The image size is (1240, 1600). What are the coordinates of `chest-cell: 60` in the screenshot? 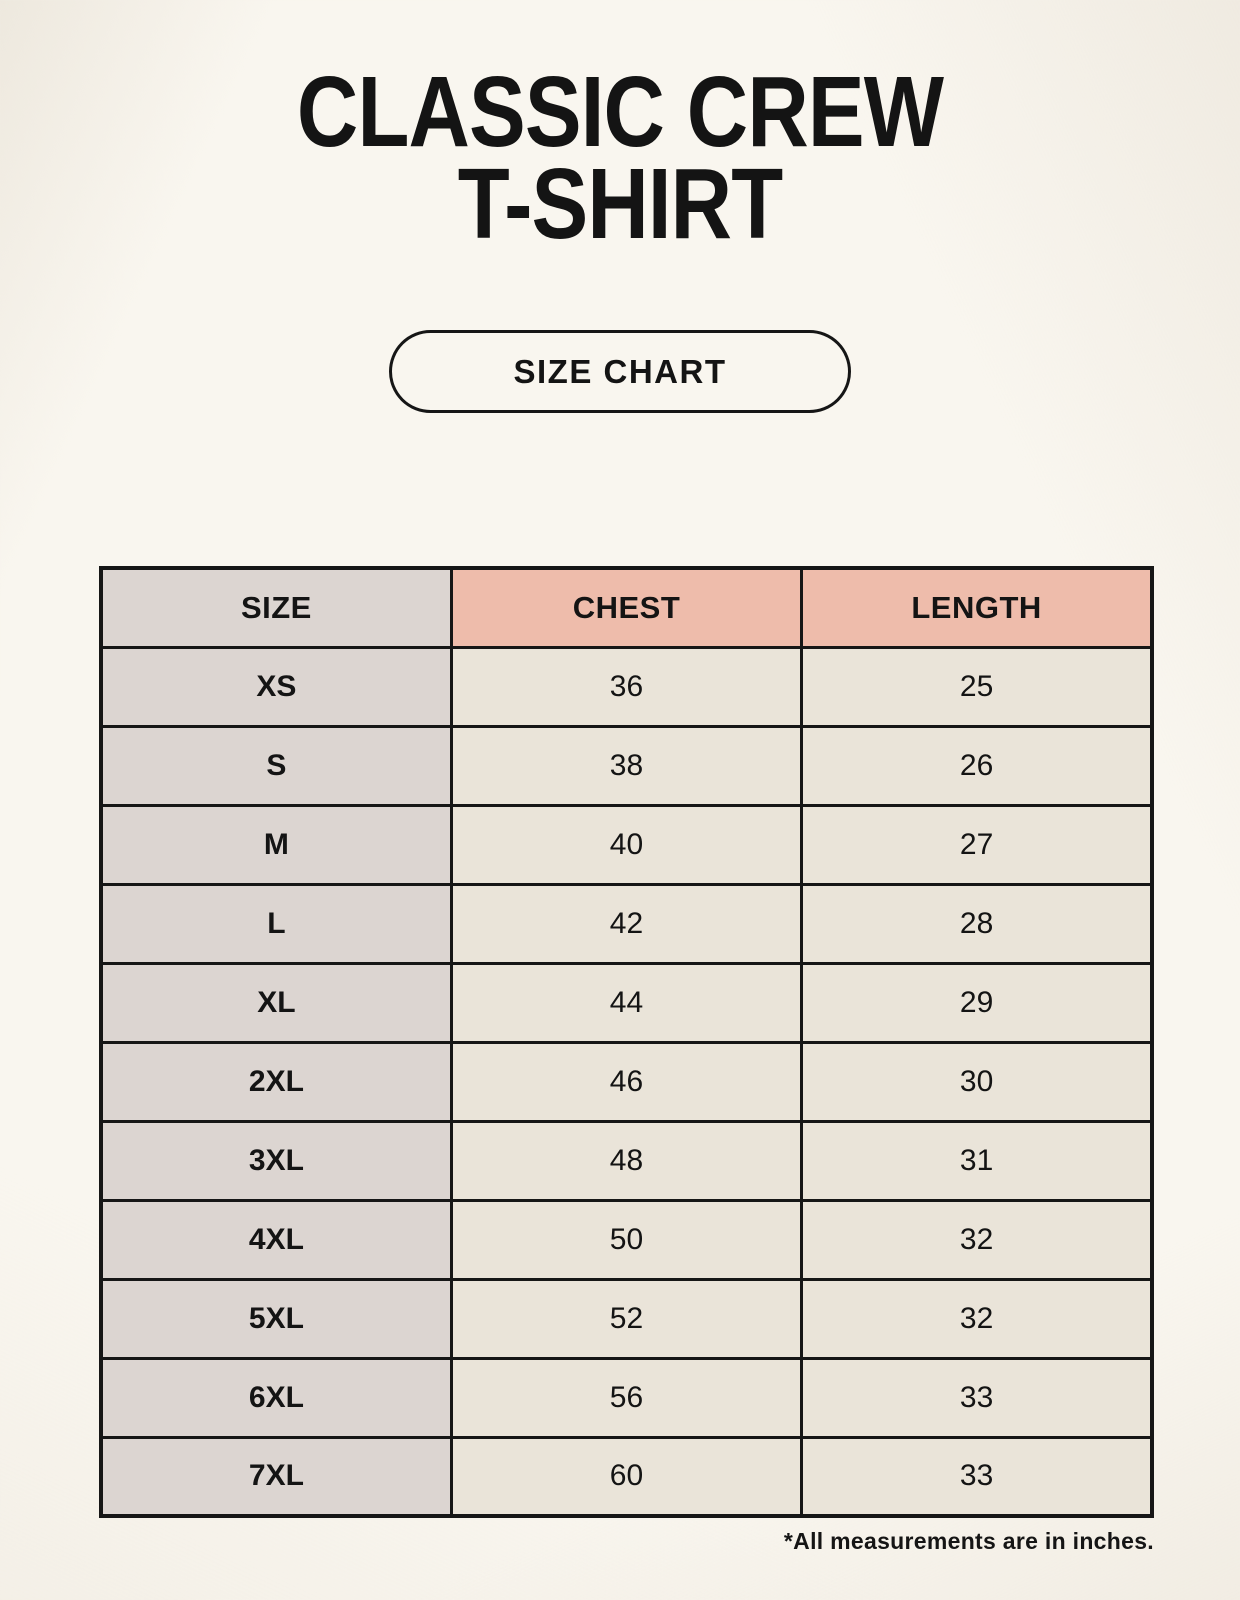 It's located at (626, 1476).